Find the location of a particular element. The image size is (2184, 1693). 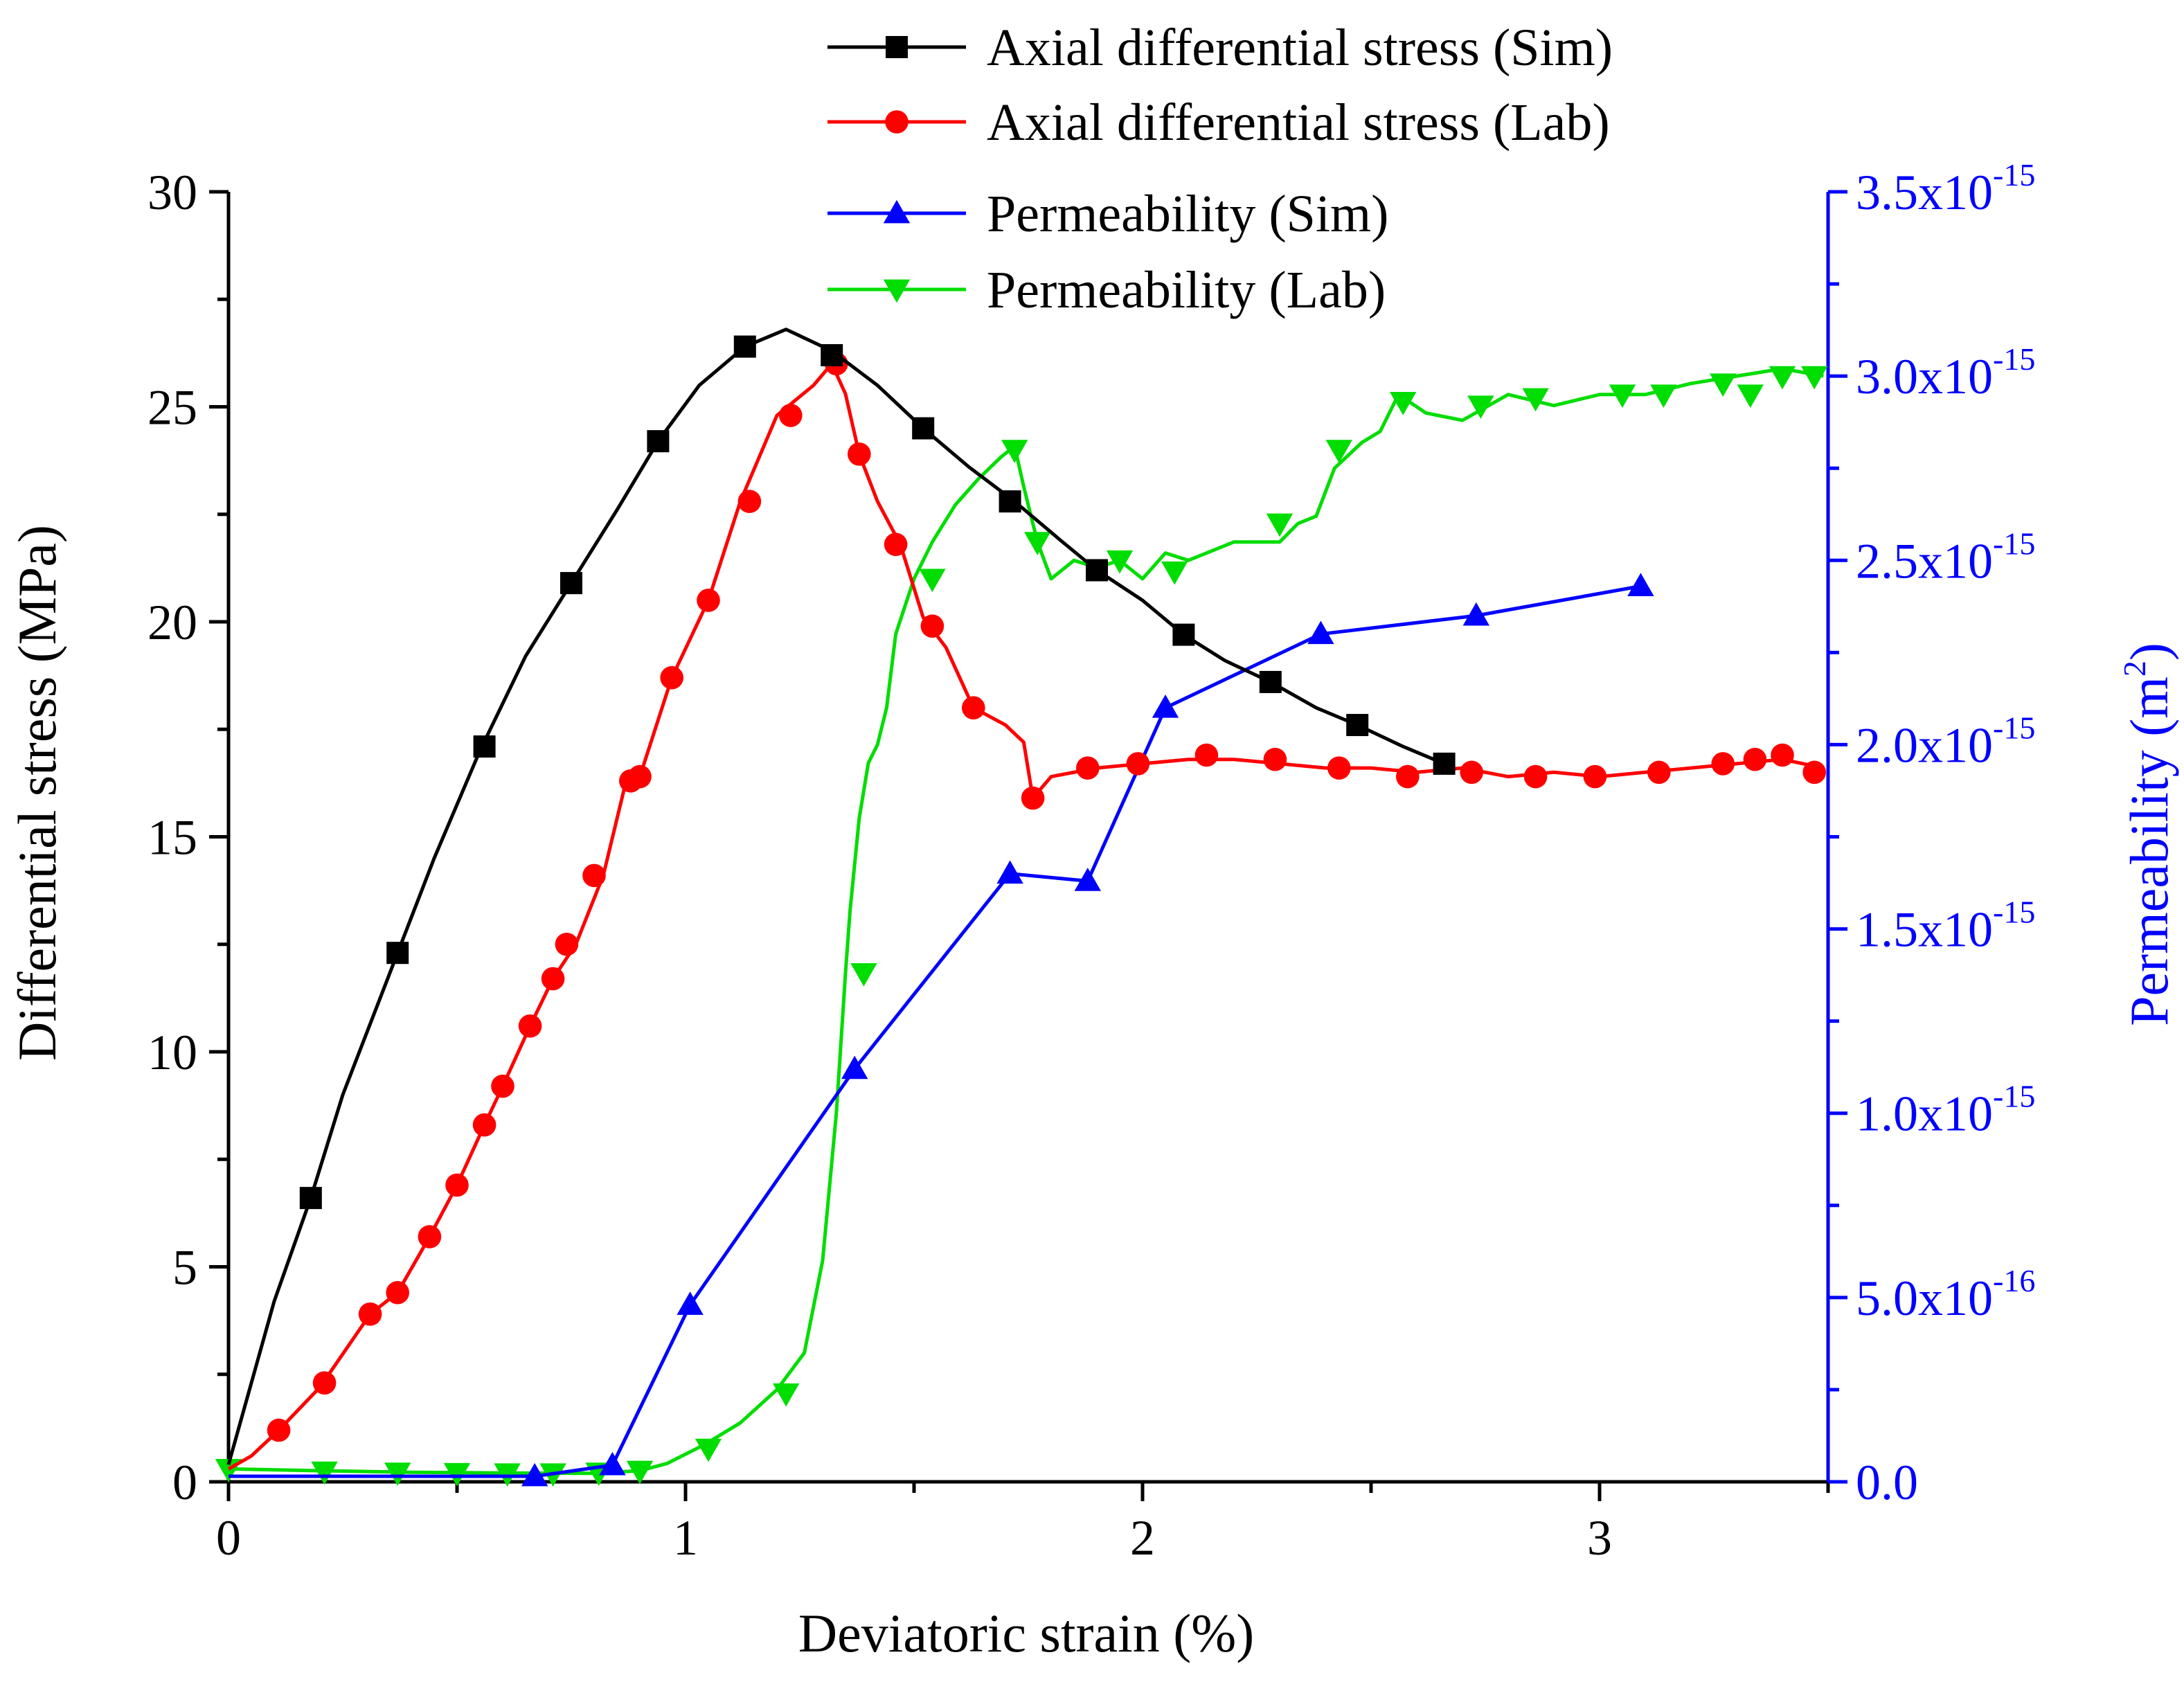

y-tick-label: 10 is located at coordinates (172, 1052).